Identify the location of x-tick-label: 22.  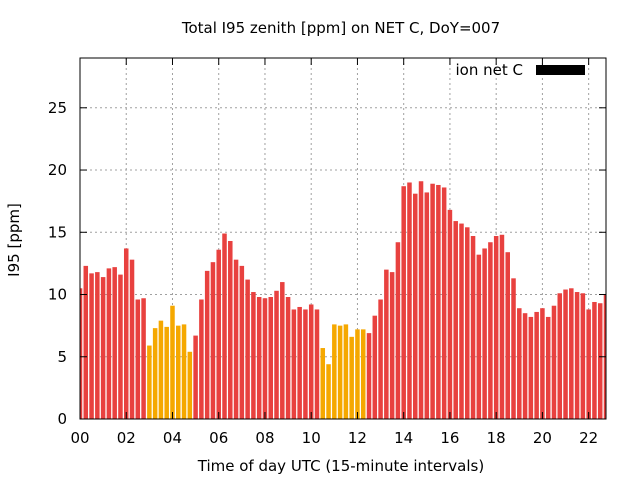
(588, 438).